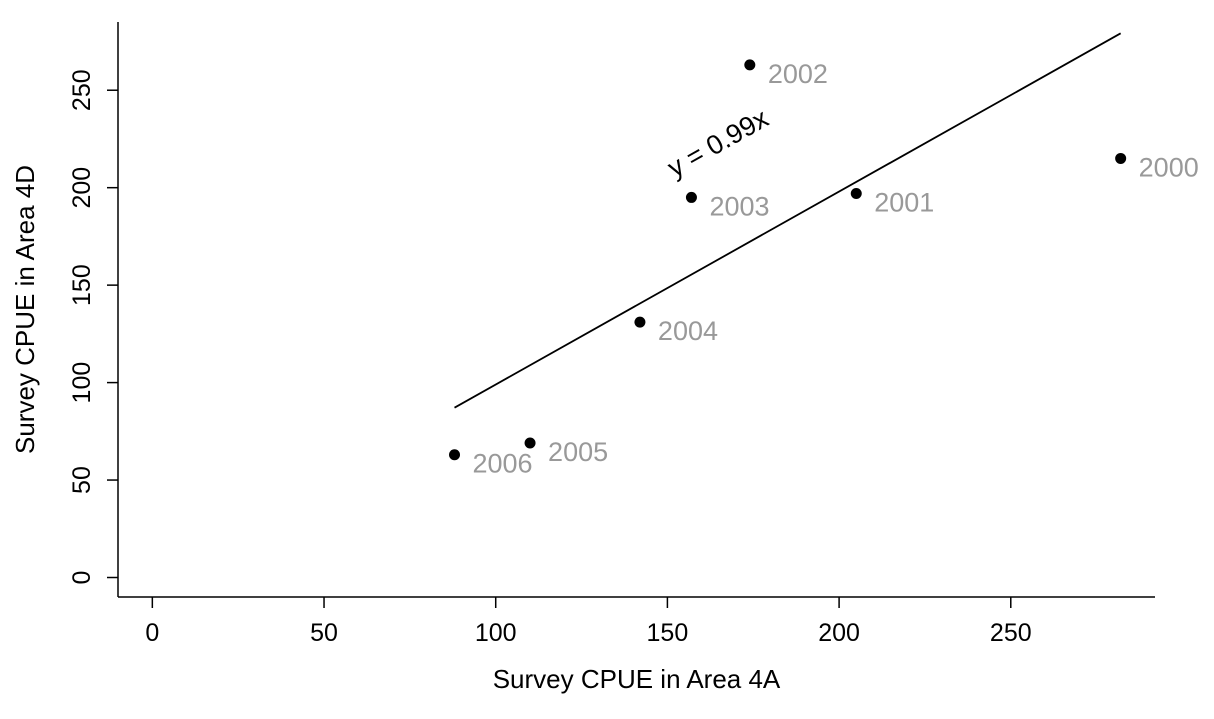 The height and width of the screenshot is (719, 1214). What do you see at coordinates (688, 331) in the screenshot?
I see `point-label: 2004` at bounding box center [688, 331].